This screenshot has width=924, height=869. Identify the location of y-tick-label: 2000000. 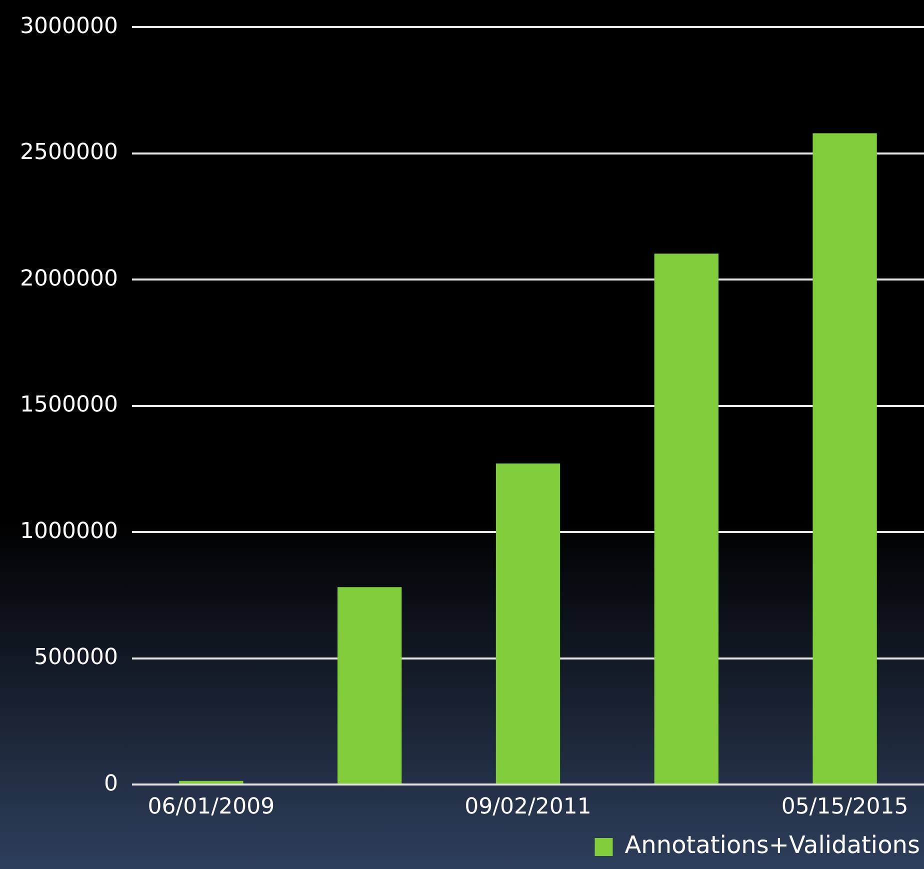
(69, 279).